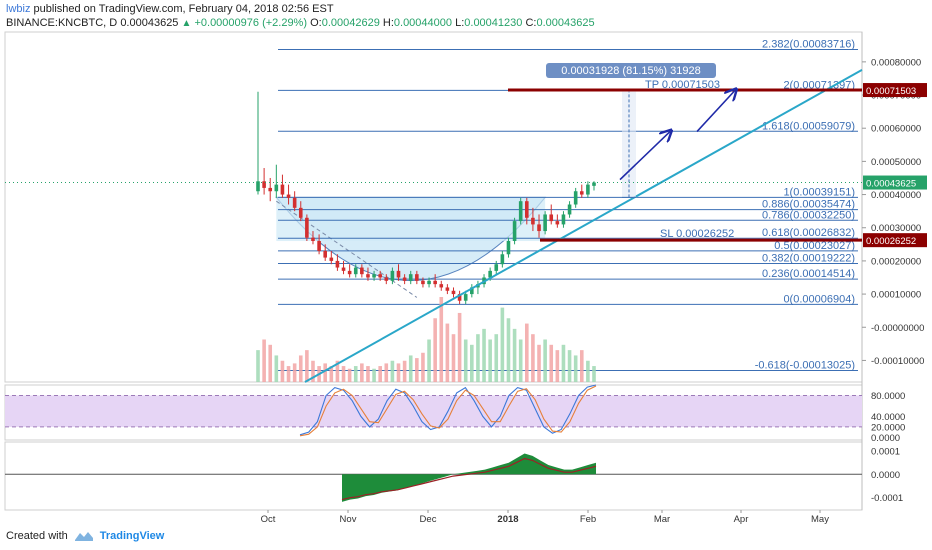  I want to click on stop-axis-tag-box, so click(895, 240).